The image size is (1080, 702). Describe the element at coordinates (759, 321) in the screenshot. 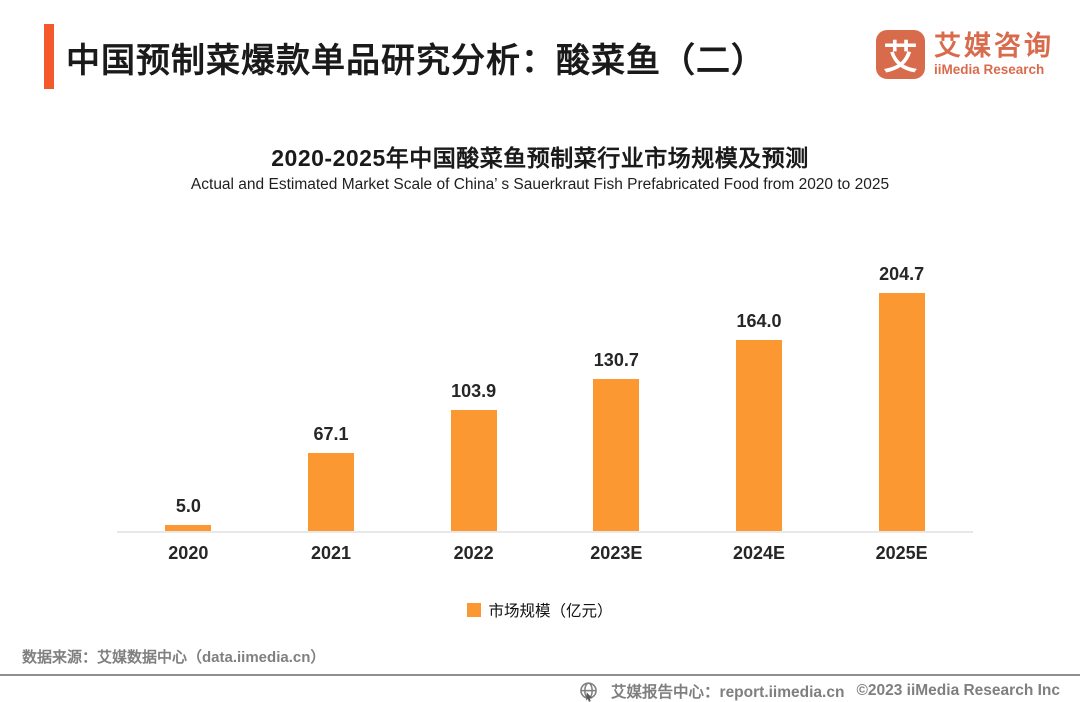

I see `bar-value-label: 164.0` at that location.